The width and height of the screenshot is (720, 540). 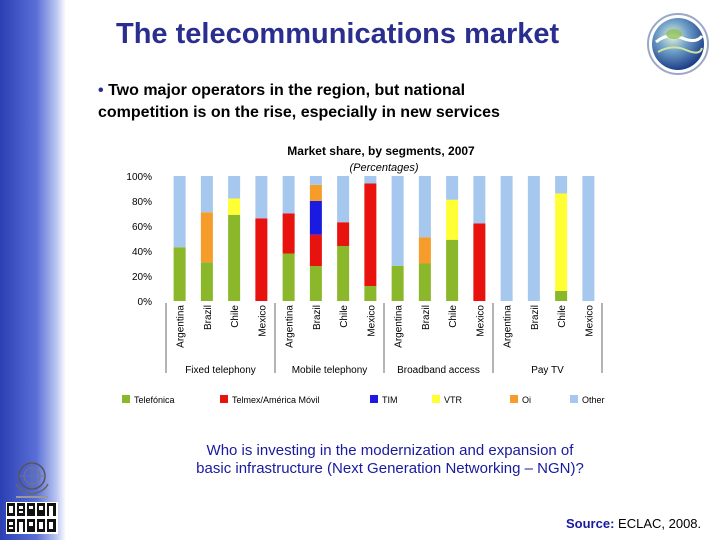 What do you see at coordinates (154, 400) in the screenshot?
I see `legend-label: Telefónica` at bounding box center [154, 400].